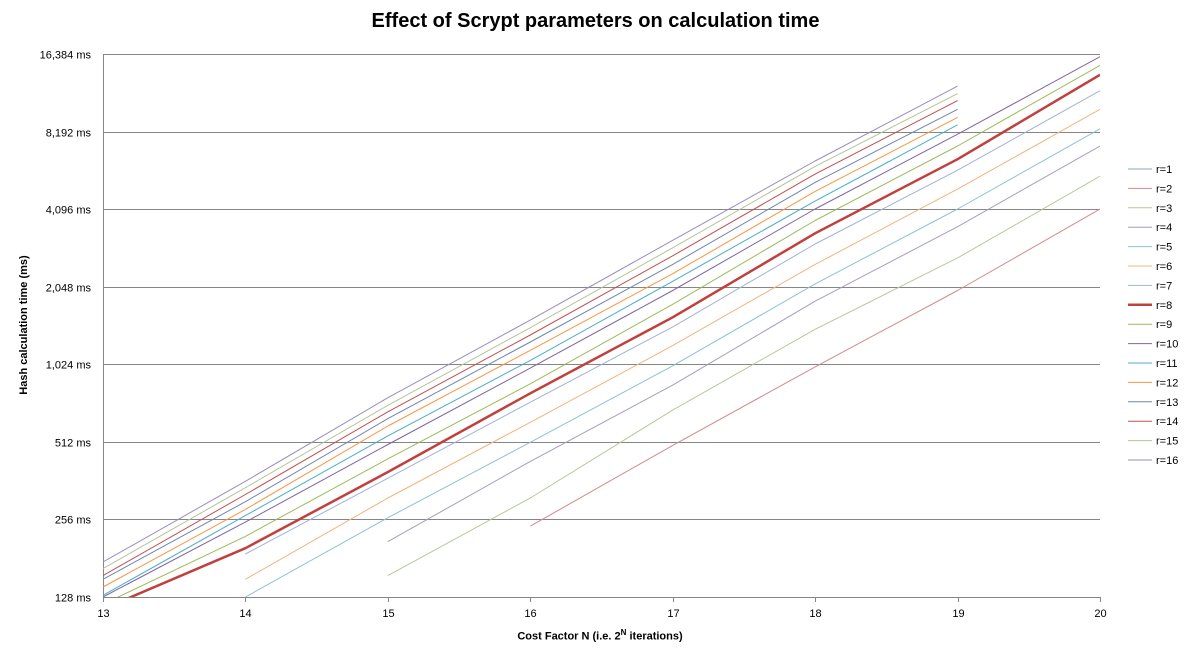  Describe the element at coordinates (1167, 383) in the screenshot. I see `legend-label-r-12: r=12` at that location.